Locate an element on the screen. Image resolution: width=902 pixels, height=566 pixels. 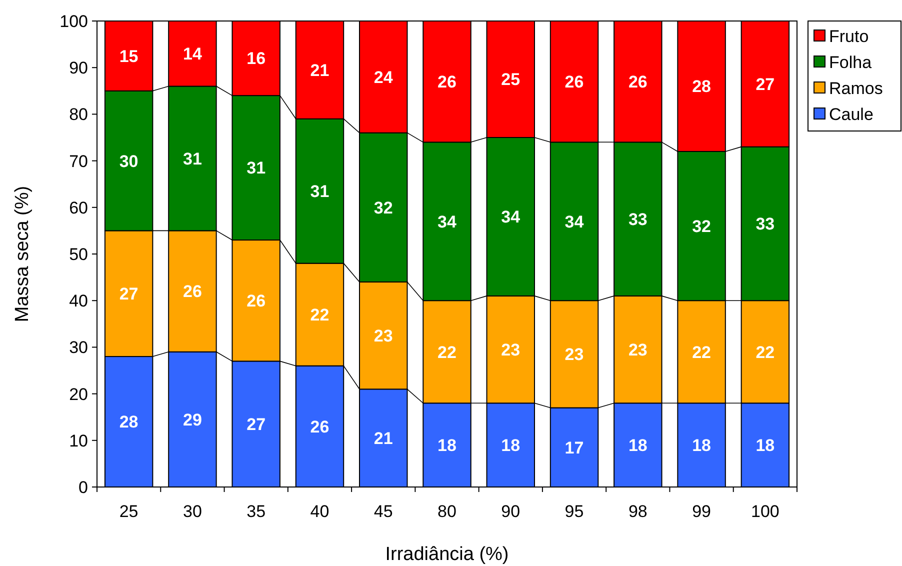
y-tick-label: 70 is located at coordinates (78, 161).